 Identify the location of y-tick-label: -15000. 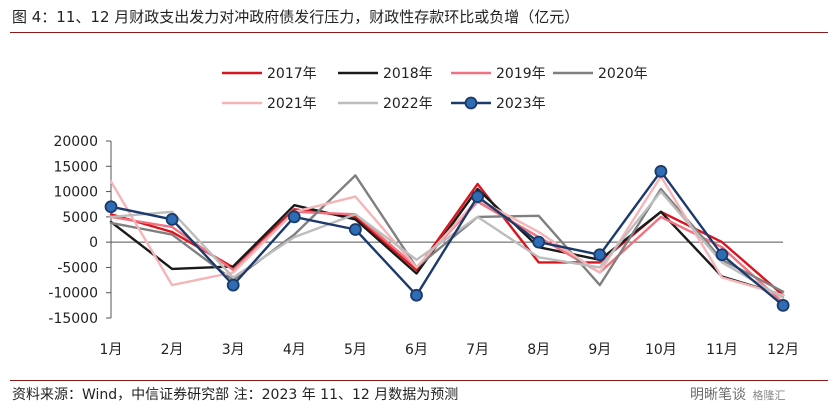
(73, 319).